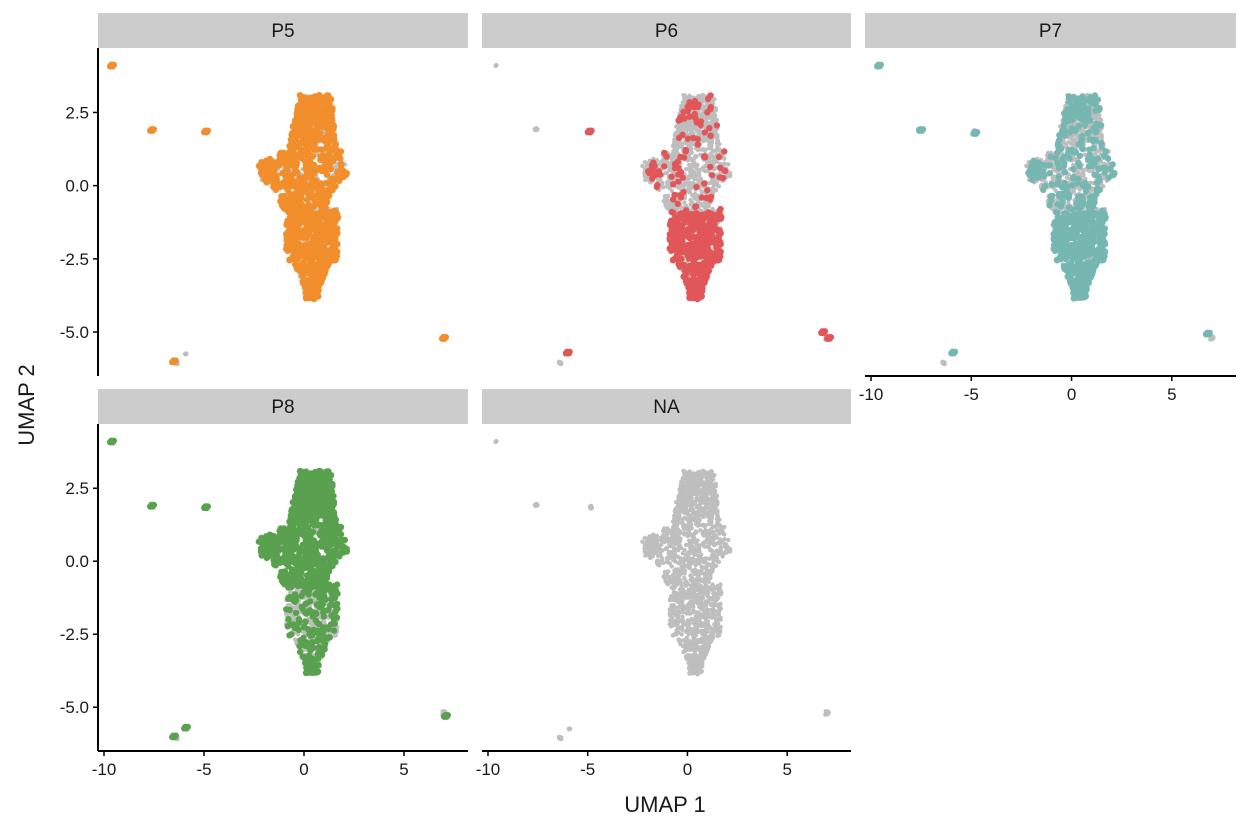  I want to click on facet-panel-p6: P6, so click(666, 190).